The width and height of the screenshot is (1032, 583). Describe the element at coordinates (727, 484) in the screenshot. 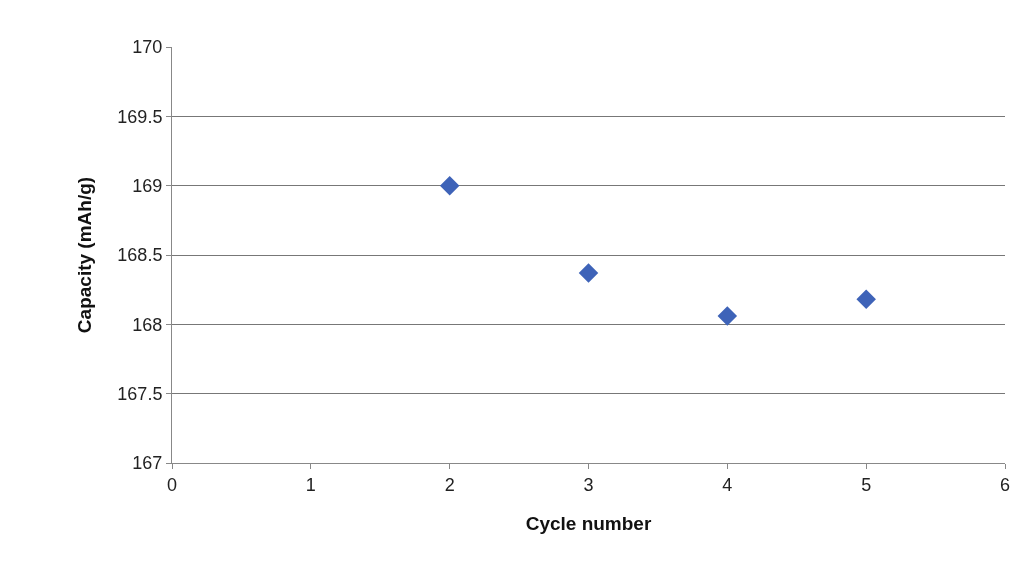

I see `x-tick-label: 4` at that location.